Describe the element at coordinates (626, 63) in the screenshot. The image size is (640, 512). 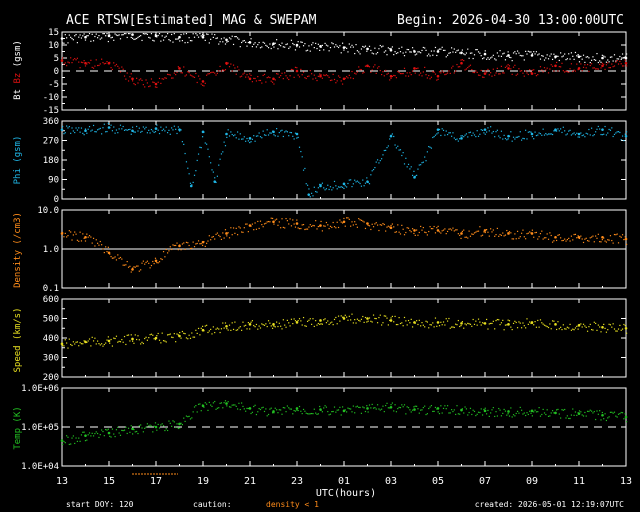
I see `bz-data-point` at that location.